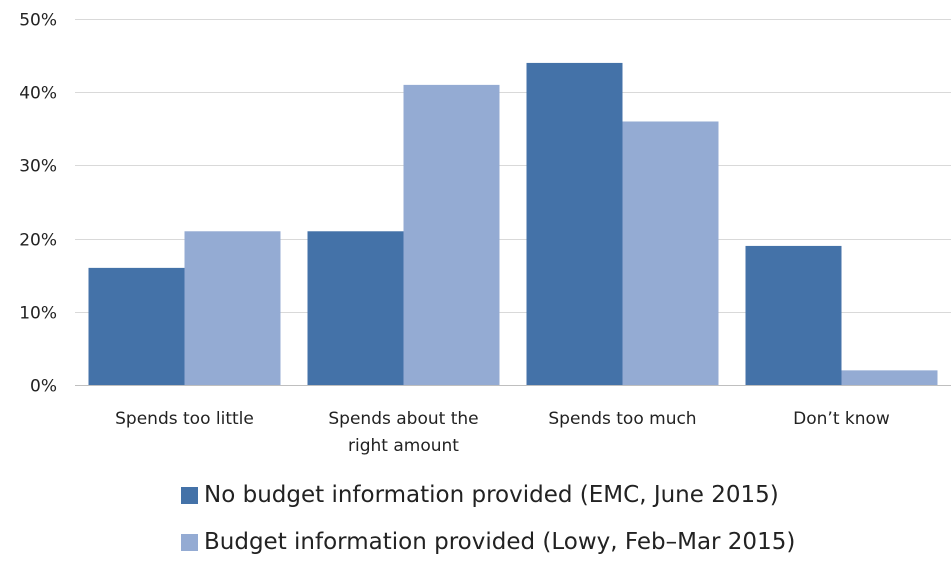 This screenshot has height=567, width=951. I want to click on x-category-label: Spends too little, so click(184, 419).